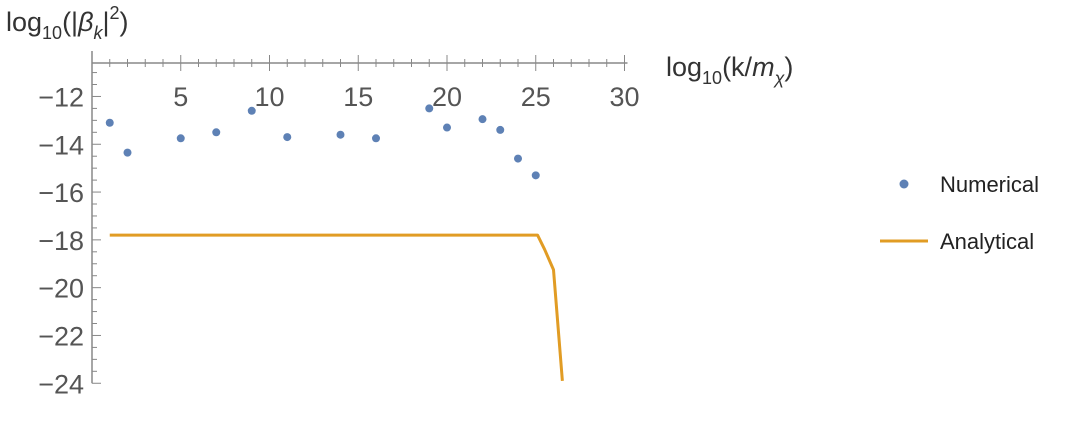 This screenshot has height=432, width=1082. I want to click on y-tick-labels: −12 −14 −16 −18 −20 −22 −24, so click(61, 240).